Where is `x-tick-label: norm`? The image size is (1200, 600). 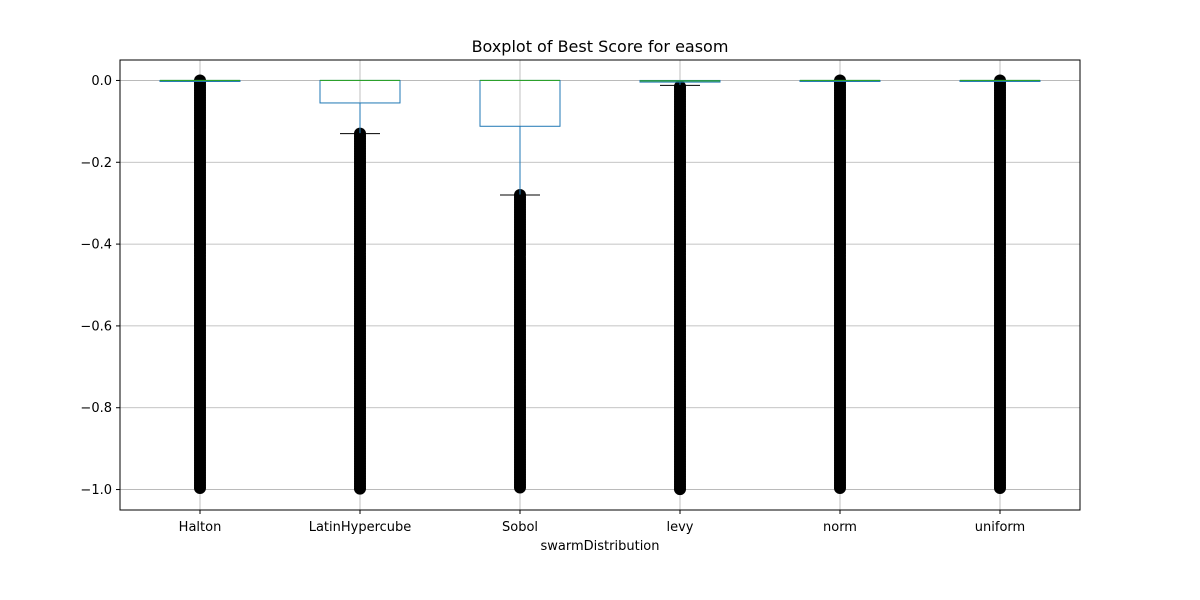
x-tick-label: norm is located at coordinates (840, 527).